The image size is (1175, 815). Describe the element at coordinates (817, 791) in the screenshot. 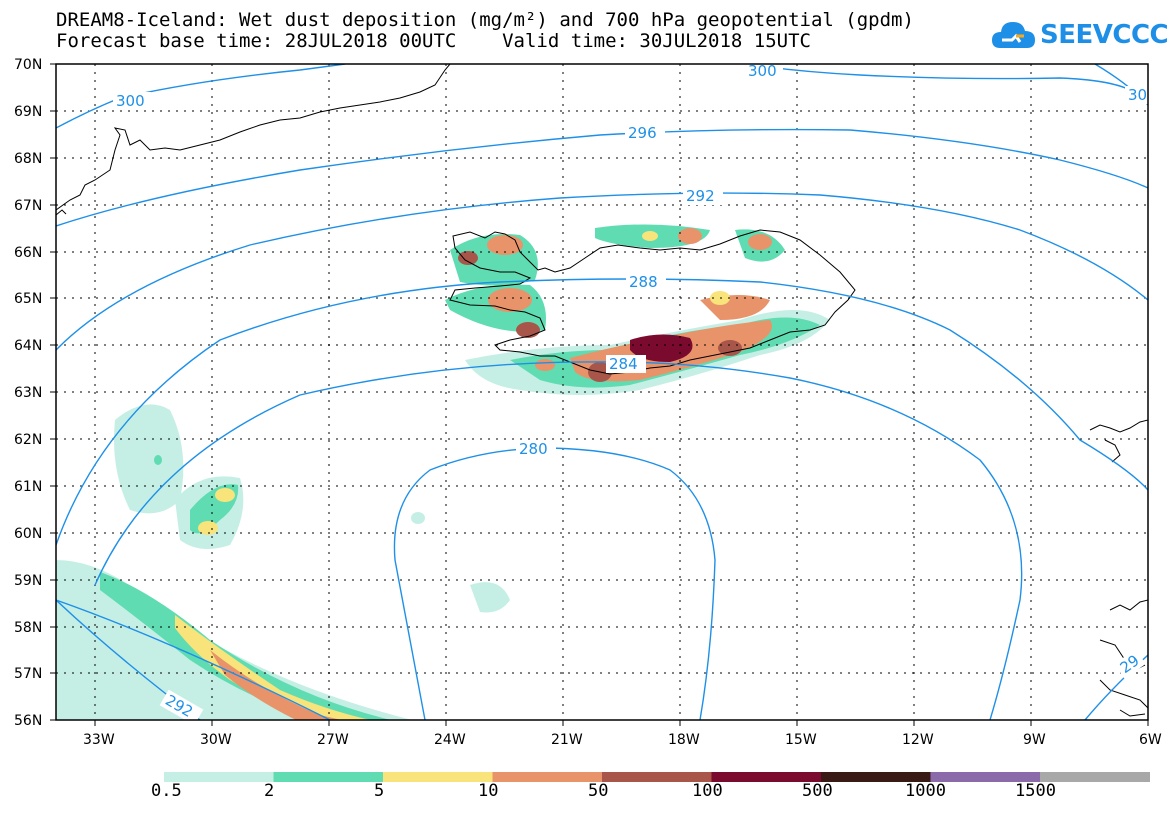

I see `colorbar-label: 500` at that location.